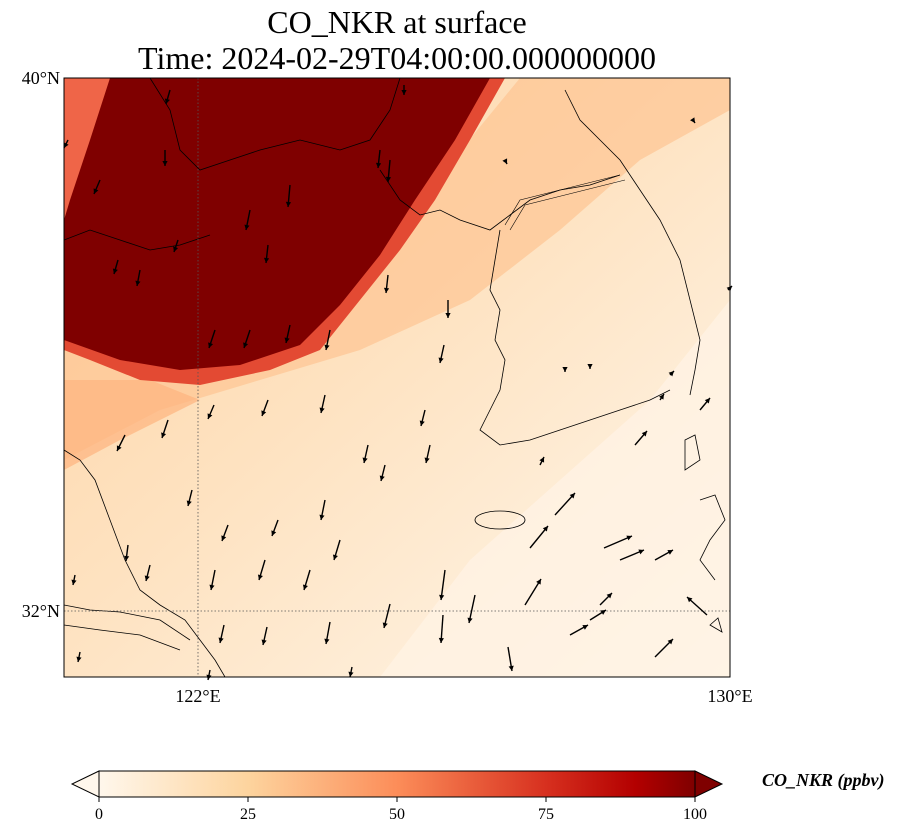 This screenshot has width=920, height=836. Describe the element at coordinates (198, 696) in the screenshot. I see `lon-label-122e: 122°E` at that location.